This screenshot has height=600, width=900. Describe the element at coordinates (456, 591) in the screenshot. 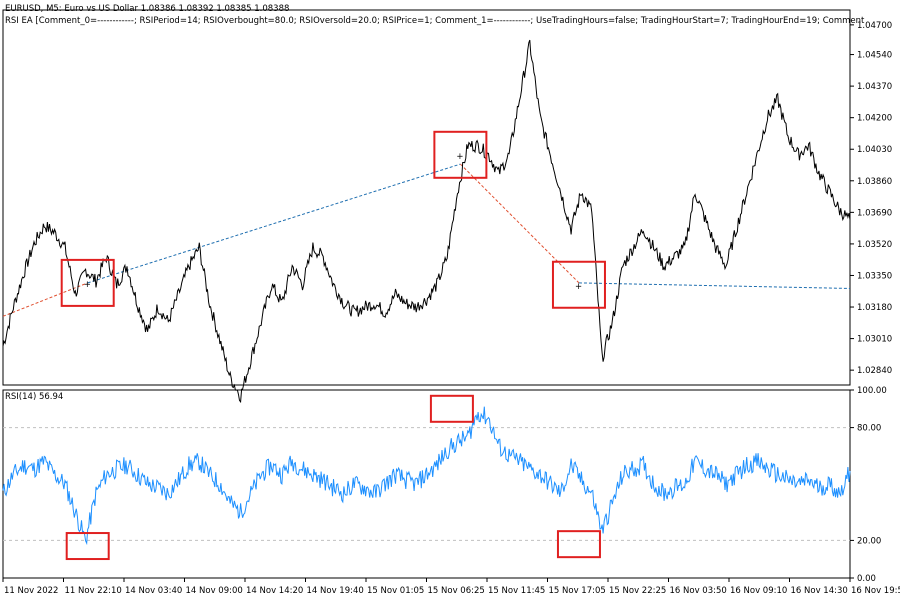

I see `time-tick-label-7: 15 Nov 06:25` at that location.